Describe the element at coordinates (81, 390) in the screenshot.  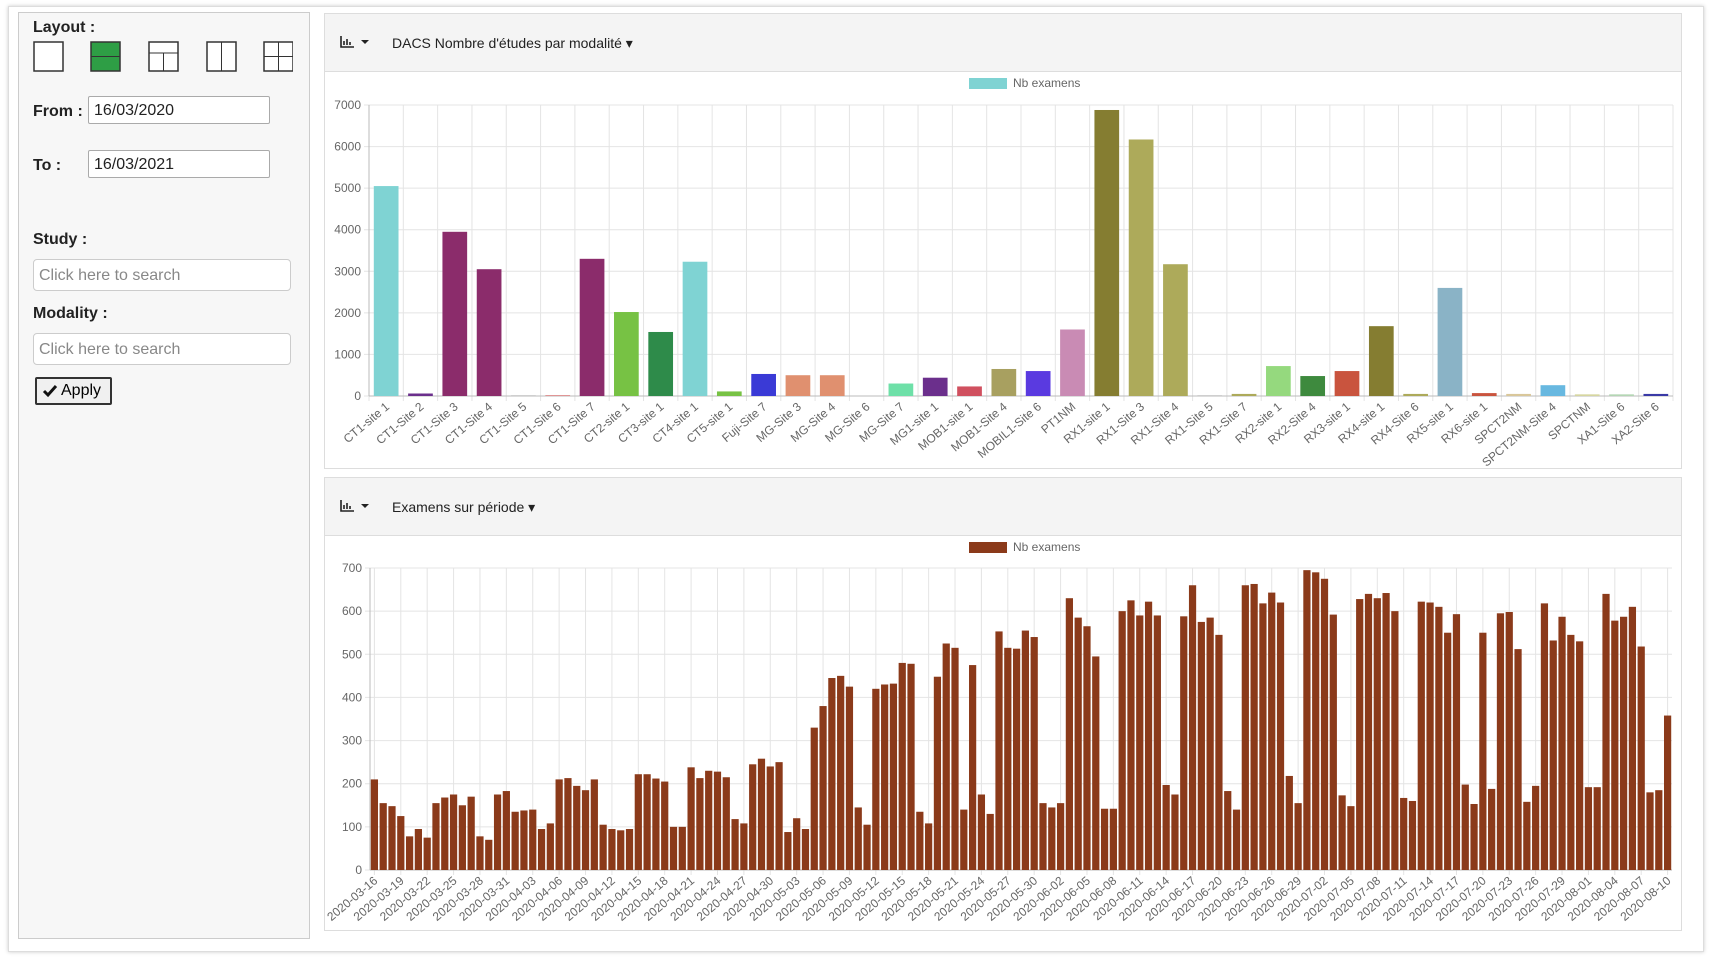
I see `apply-text: Apply` at that location.